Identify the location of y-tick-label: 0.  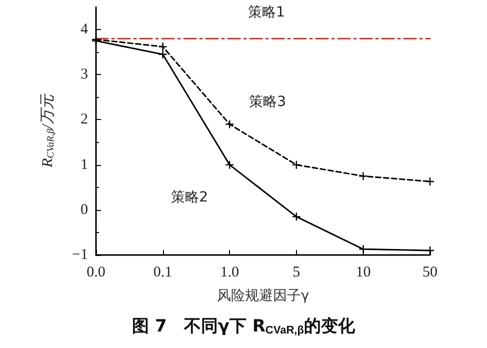
(84, 210).